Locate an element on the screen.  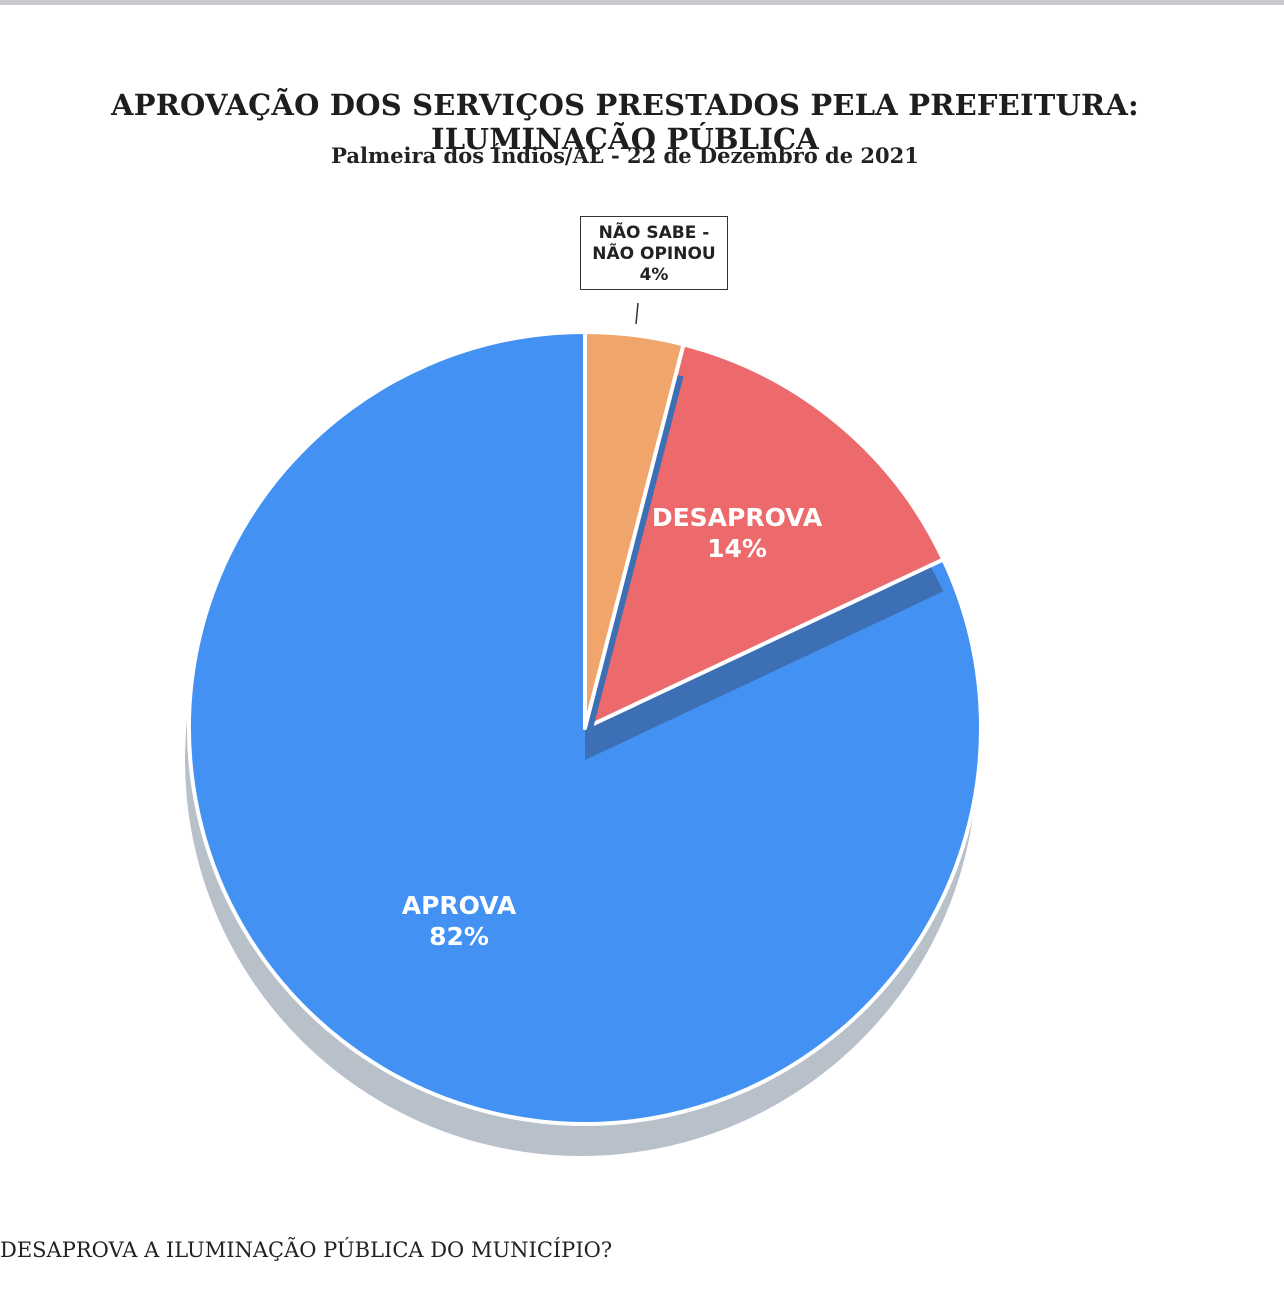
callout-leader-line is located at coordinates (637, 313).